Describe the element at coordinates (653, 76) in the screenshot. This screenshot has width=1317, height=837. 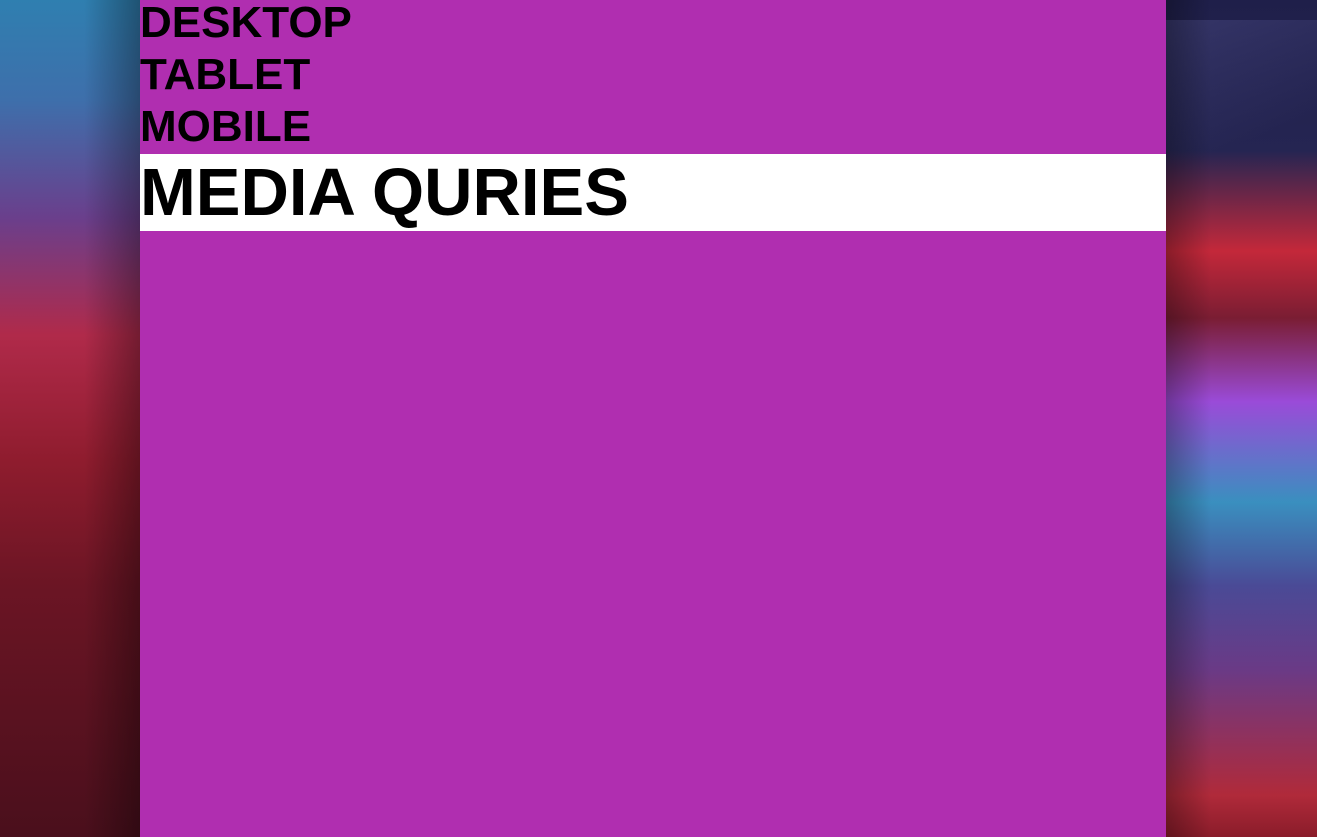
I see `device-nav: DESKTOP TABLET MOBILE` at that location.